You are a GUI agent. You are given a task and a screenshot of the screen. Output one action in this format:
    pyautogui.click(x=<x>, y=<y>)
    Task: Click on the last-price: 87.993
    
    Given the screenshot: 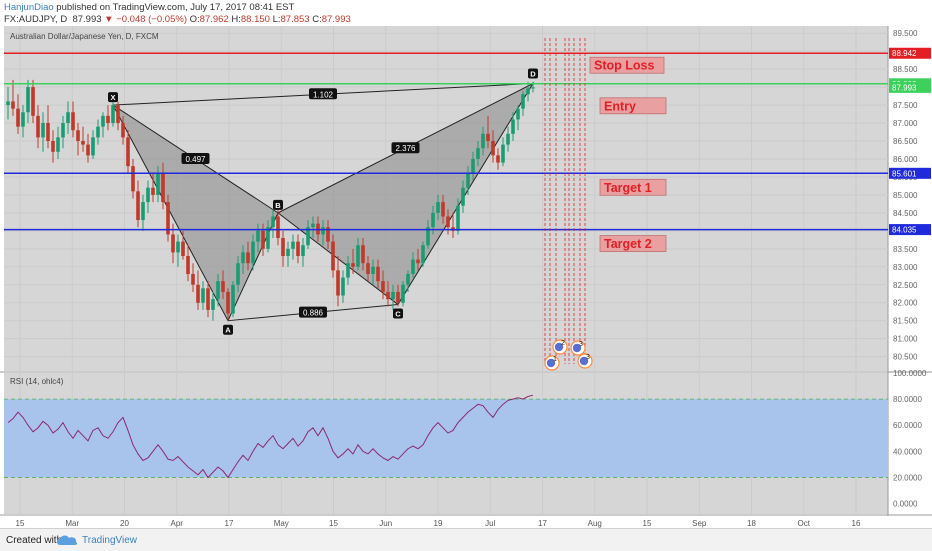 What is the action you would take?
    pyautogui.click(x=87, y=19)
    